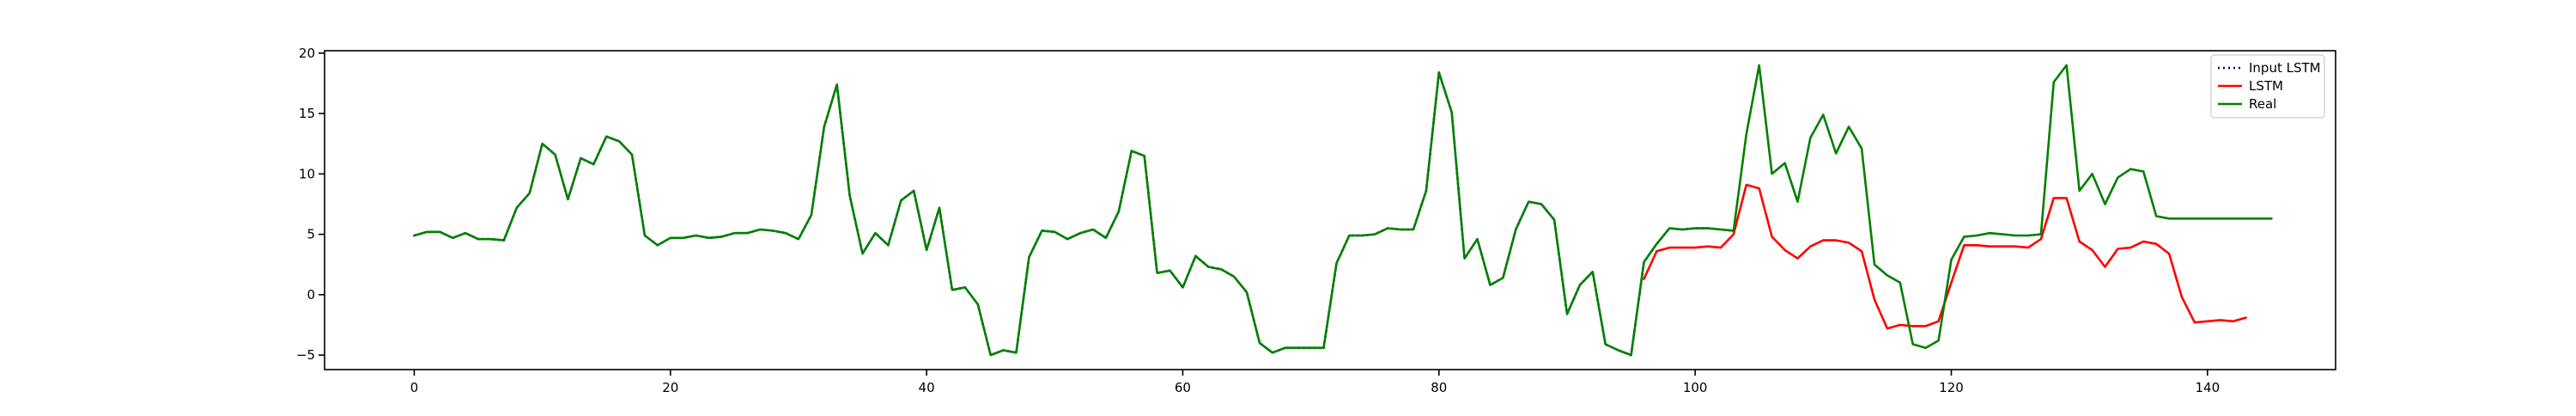  What do you see at coordinates (2262, 104) in the screenshot?
I see `legend-label-real: Real` at bounding box center [2262, 104].